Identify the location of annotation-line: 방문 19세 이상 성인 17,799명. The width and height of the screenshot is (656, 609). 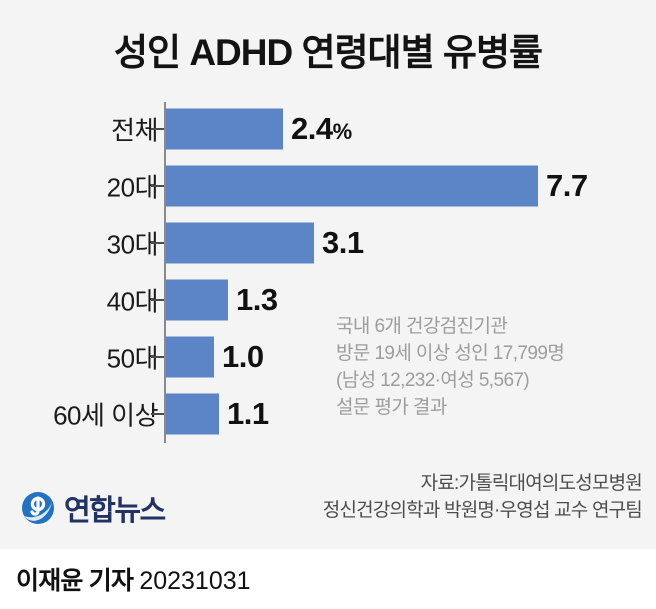
(450, 353).